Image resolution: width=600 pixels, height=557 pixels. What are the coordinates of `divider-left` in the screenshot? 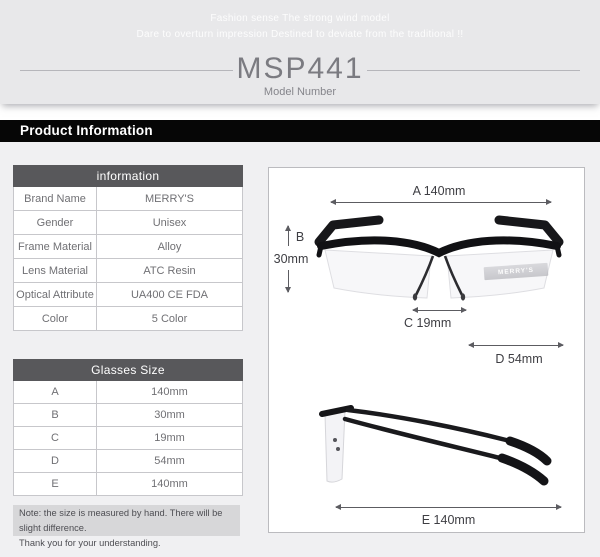 It's located at (126, 70).